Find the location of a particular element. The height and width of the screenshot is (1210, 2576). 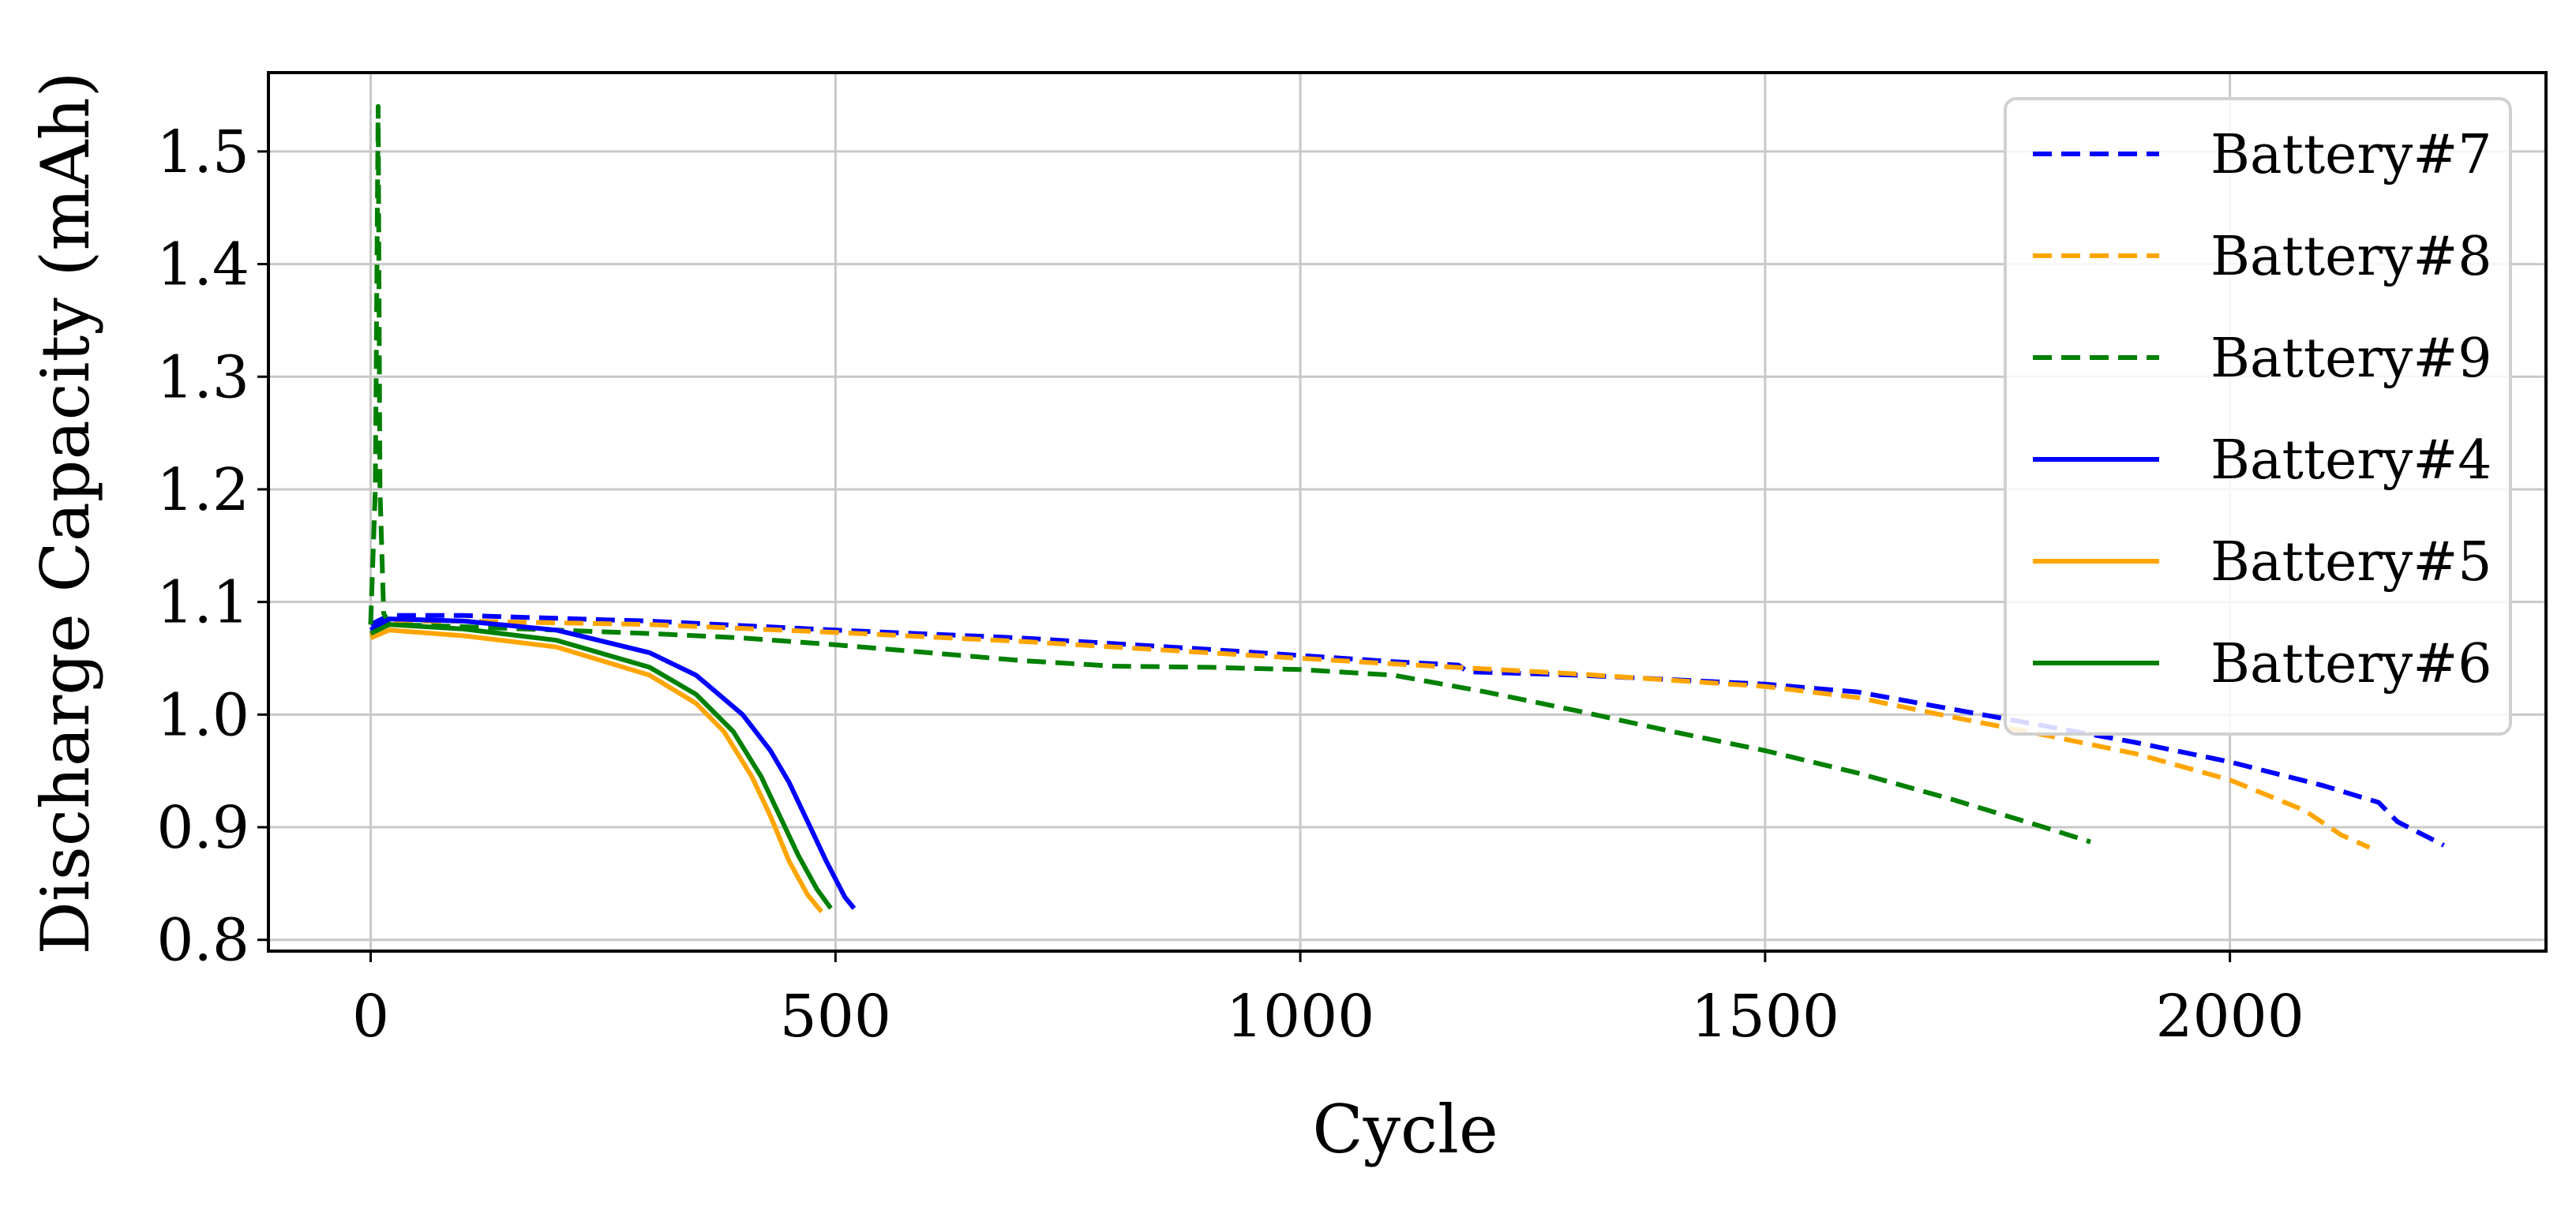

y-axis: 0.8 0.9 1.0 1.1 1.2 1.3 1.4 1.5 is located at coordinates (212, 546).